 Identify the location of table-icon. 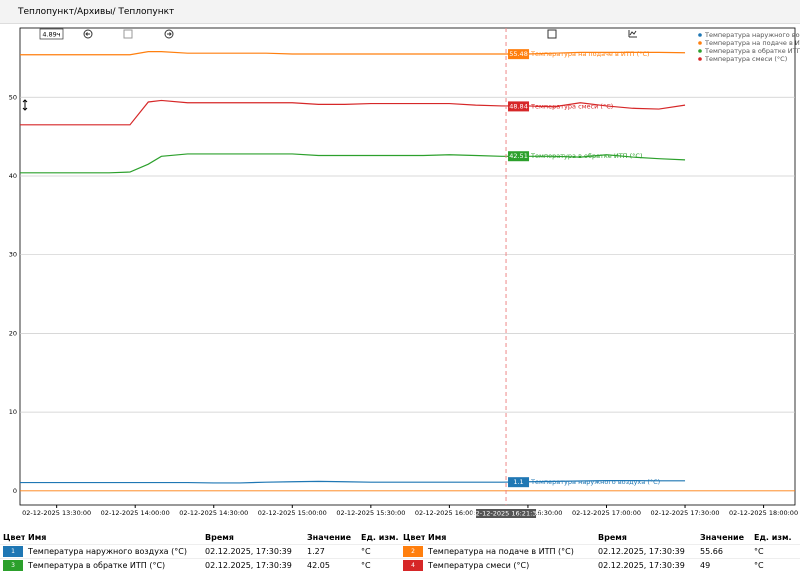
(552, 34).